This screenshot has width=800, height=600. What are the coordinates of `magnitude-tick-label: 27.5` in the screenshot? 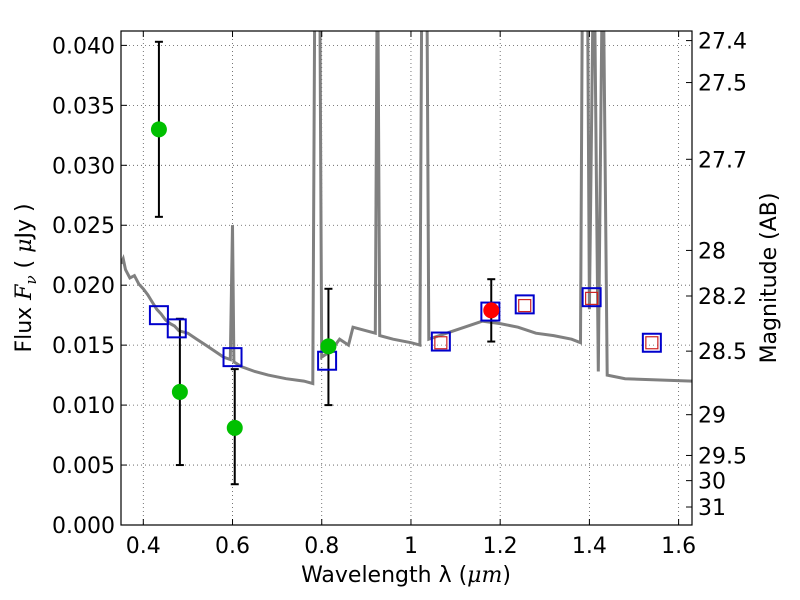 It's located at (722, 84).